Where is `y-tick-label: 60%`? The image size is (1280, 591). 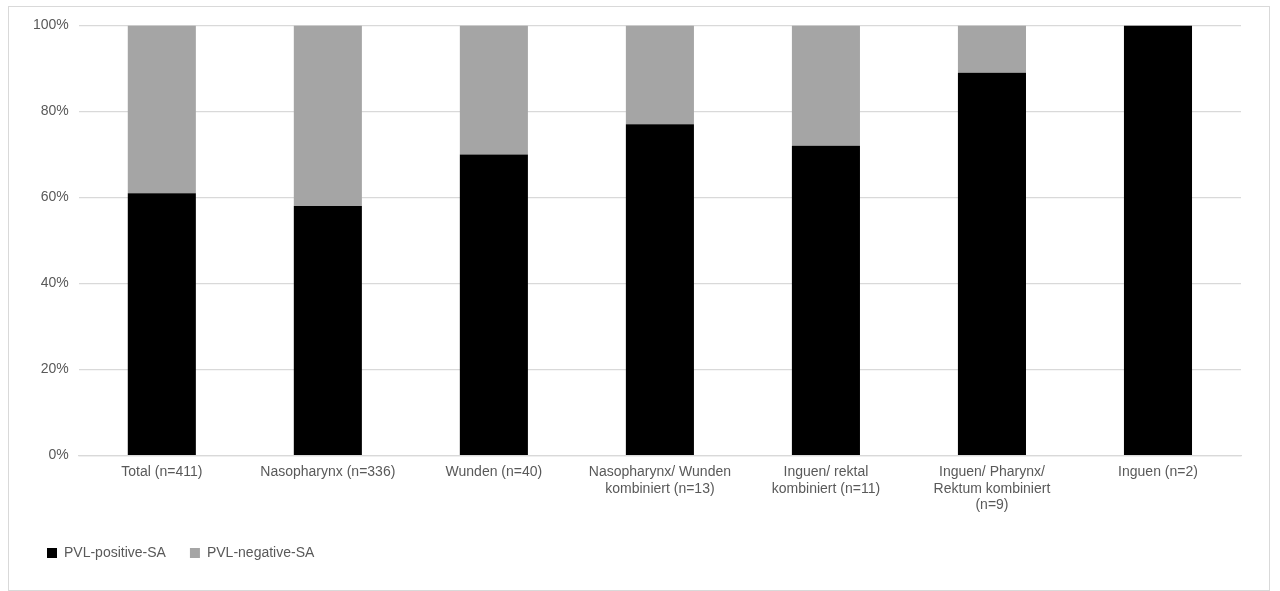 y-tick-label: 60% is located at coordinates (54, 196).